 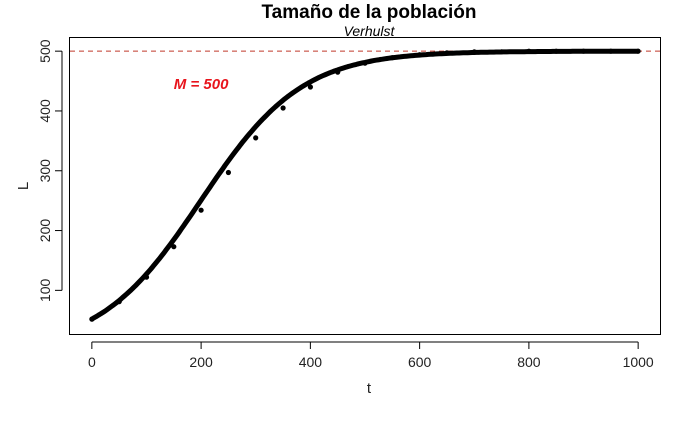 What do you see at coordinates (45, 111) in the screenshot?
I see `y-tick-label: 400` at bounding box center [45, 111].